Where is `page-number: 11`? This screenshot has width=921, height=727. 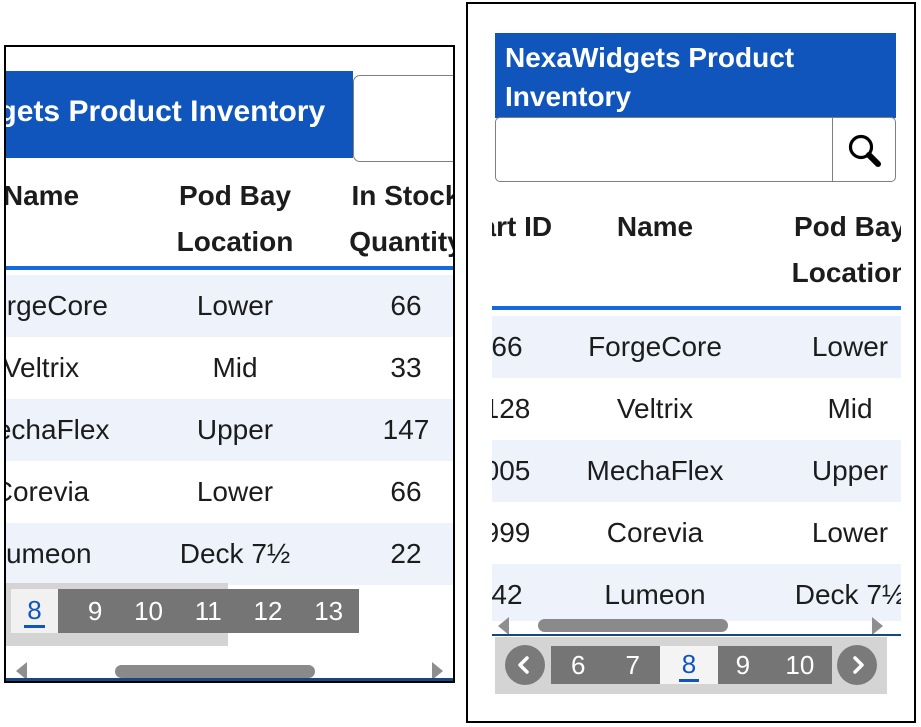
page-number: 11 is located at coordinates (208, 610).